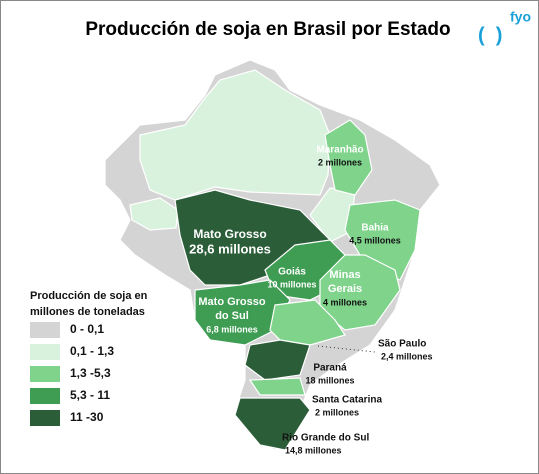  I want to click on state-name: Gerais, so click(345, 289).